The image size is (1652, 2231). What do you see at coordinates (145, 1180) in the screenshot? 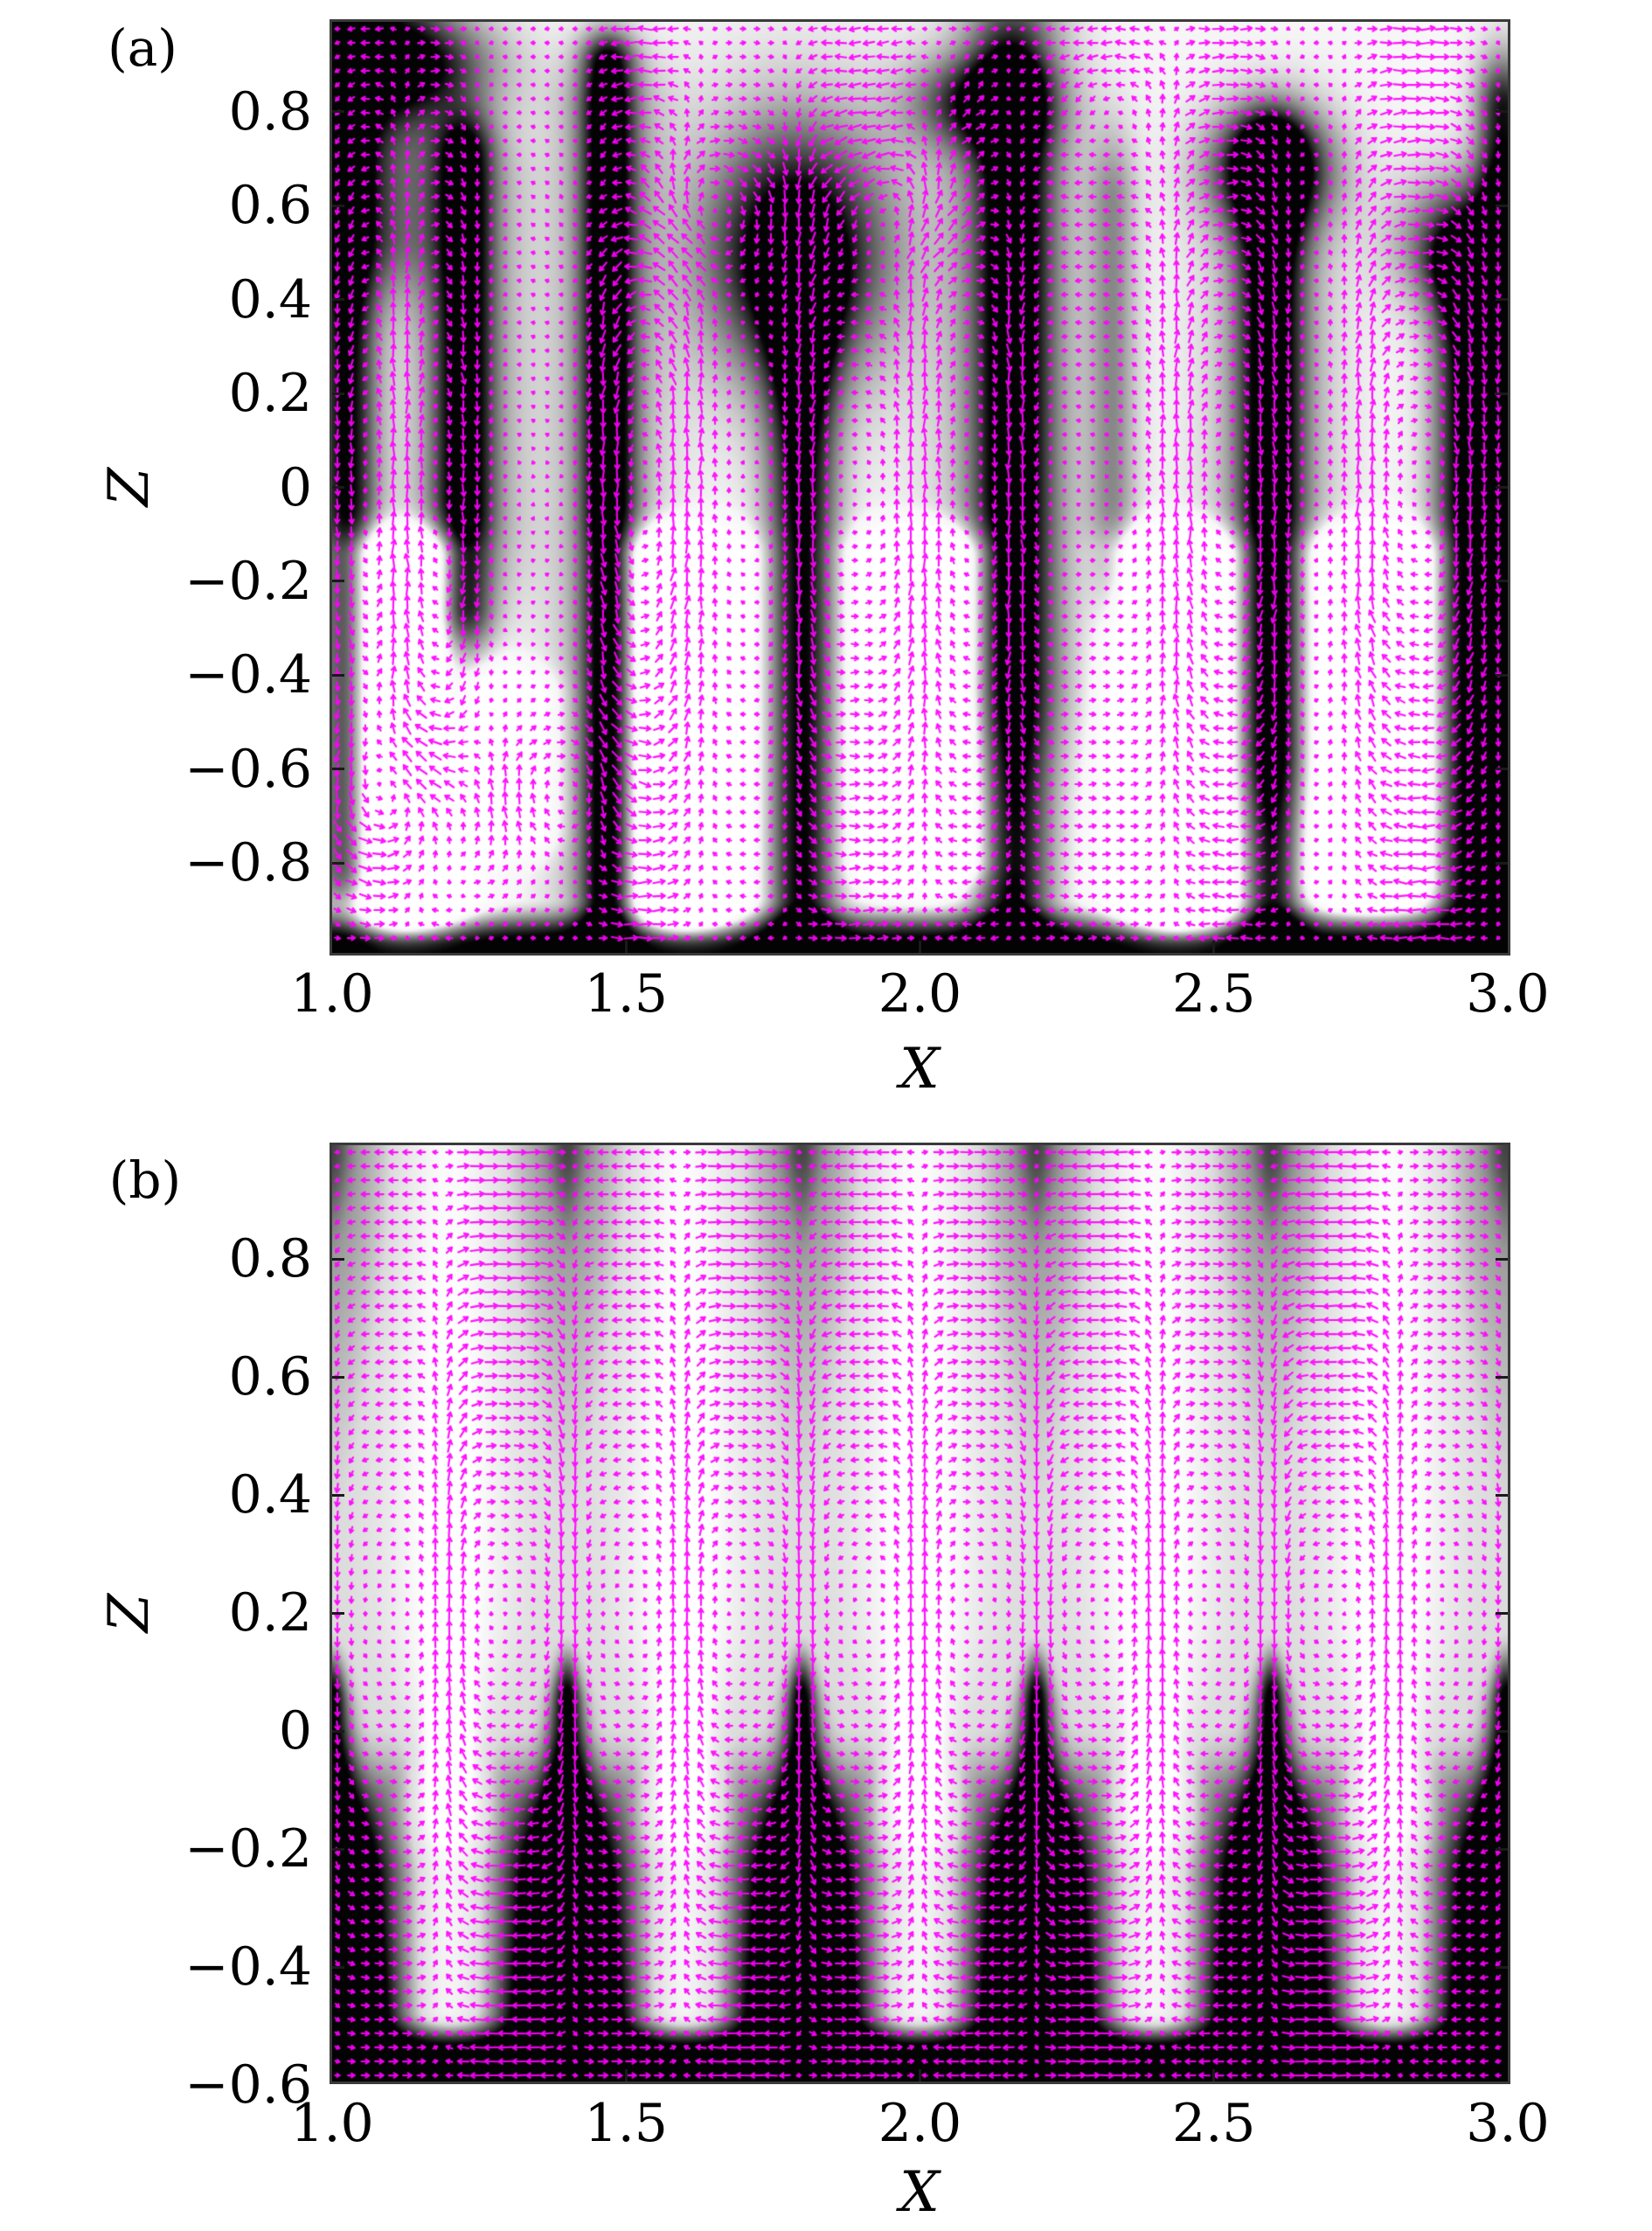
I see `panel-b-label: (b)` at bounding box center [145, 1180].